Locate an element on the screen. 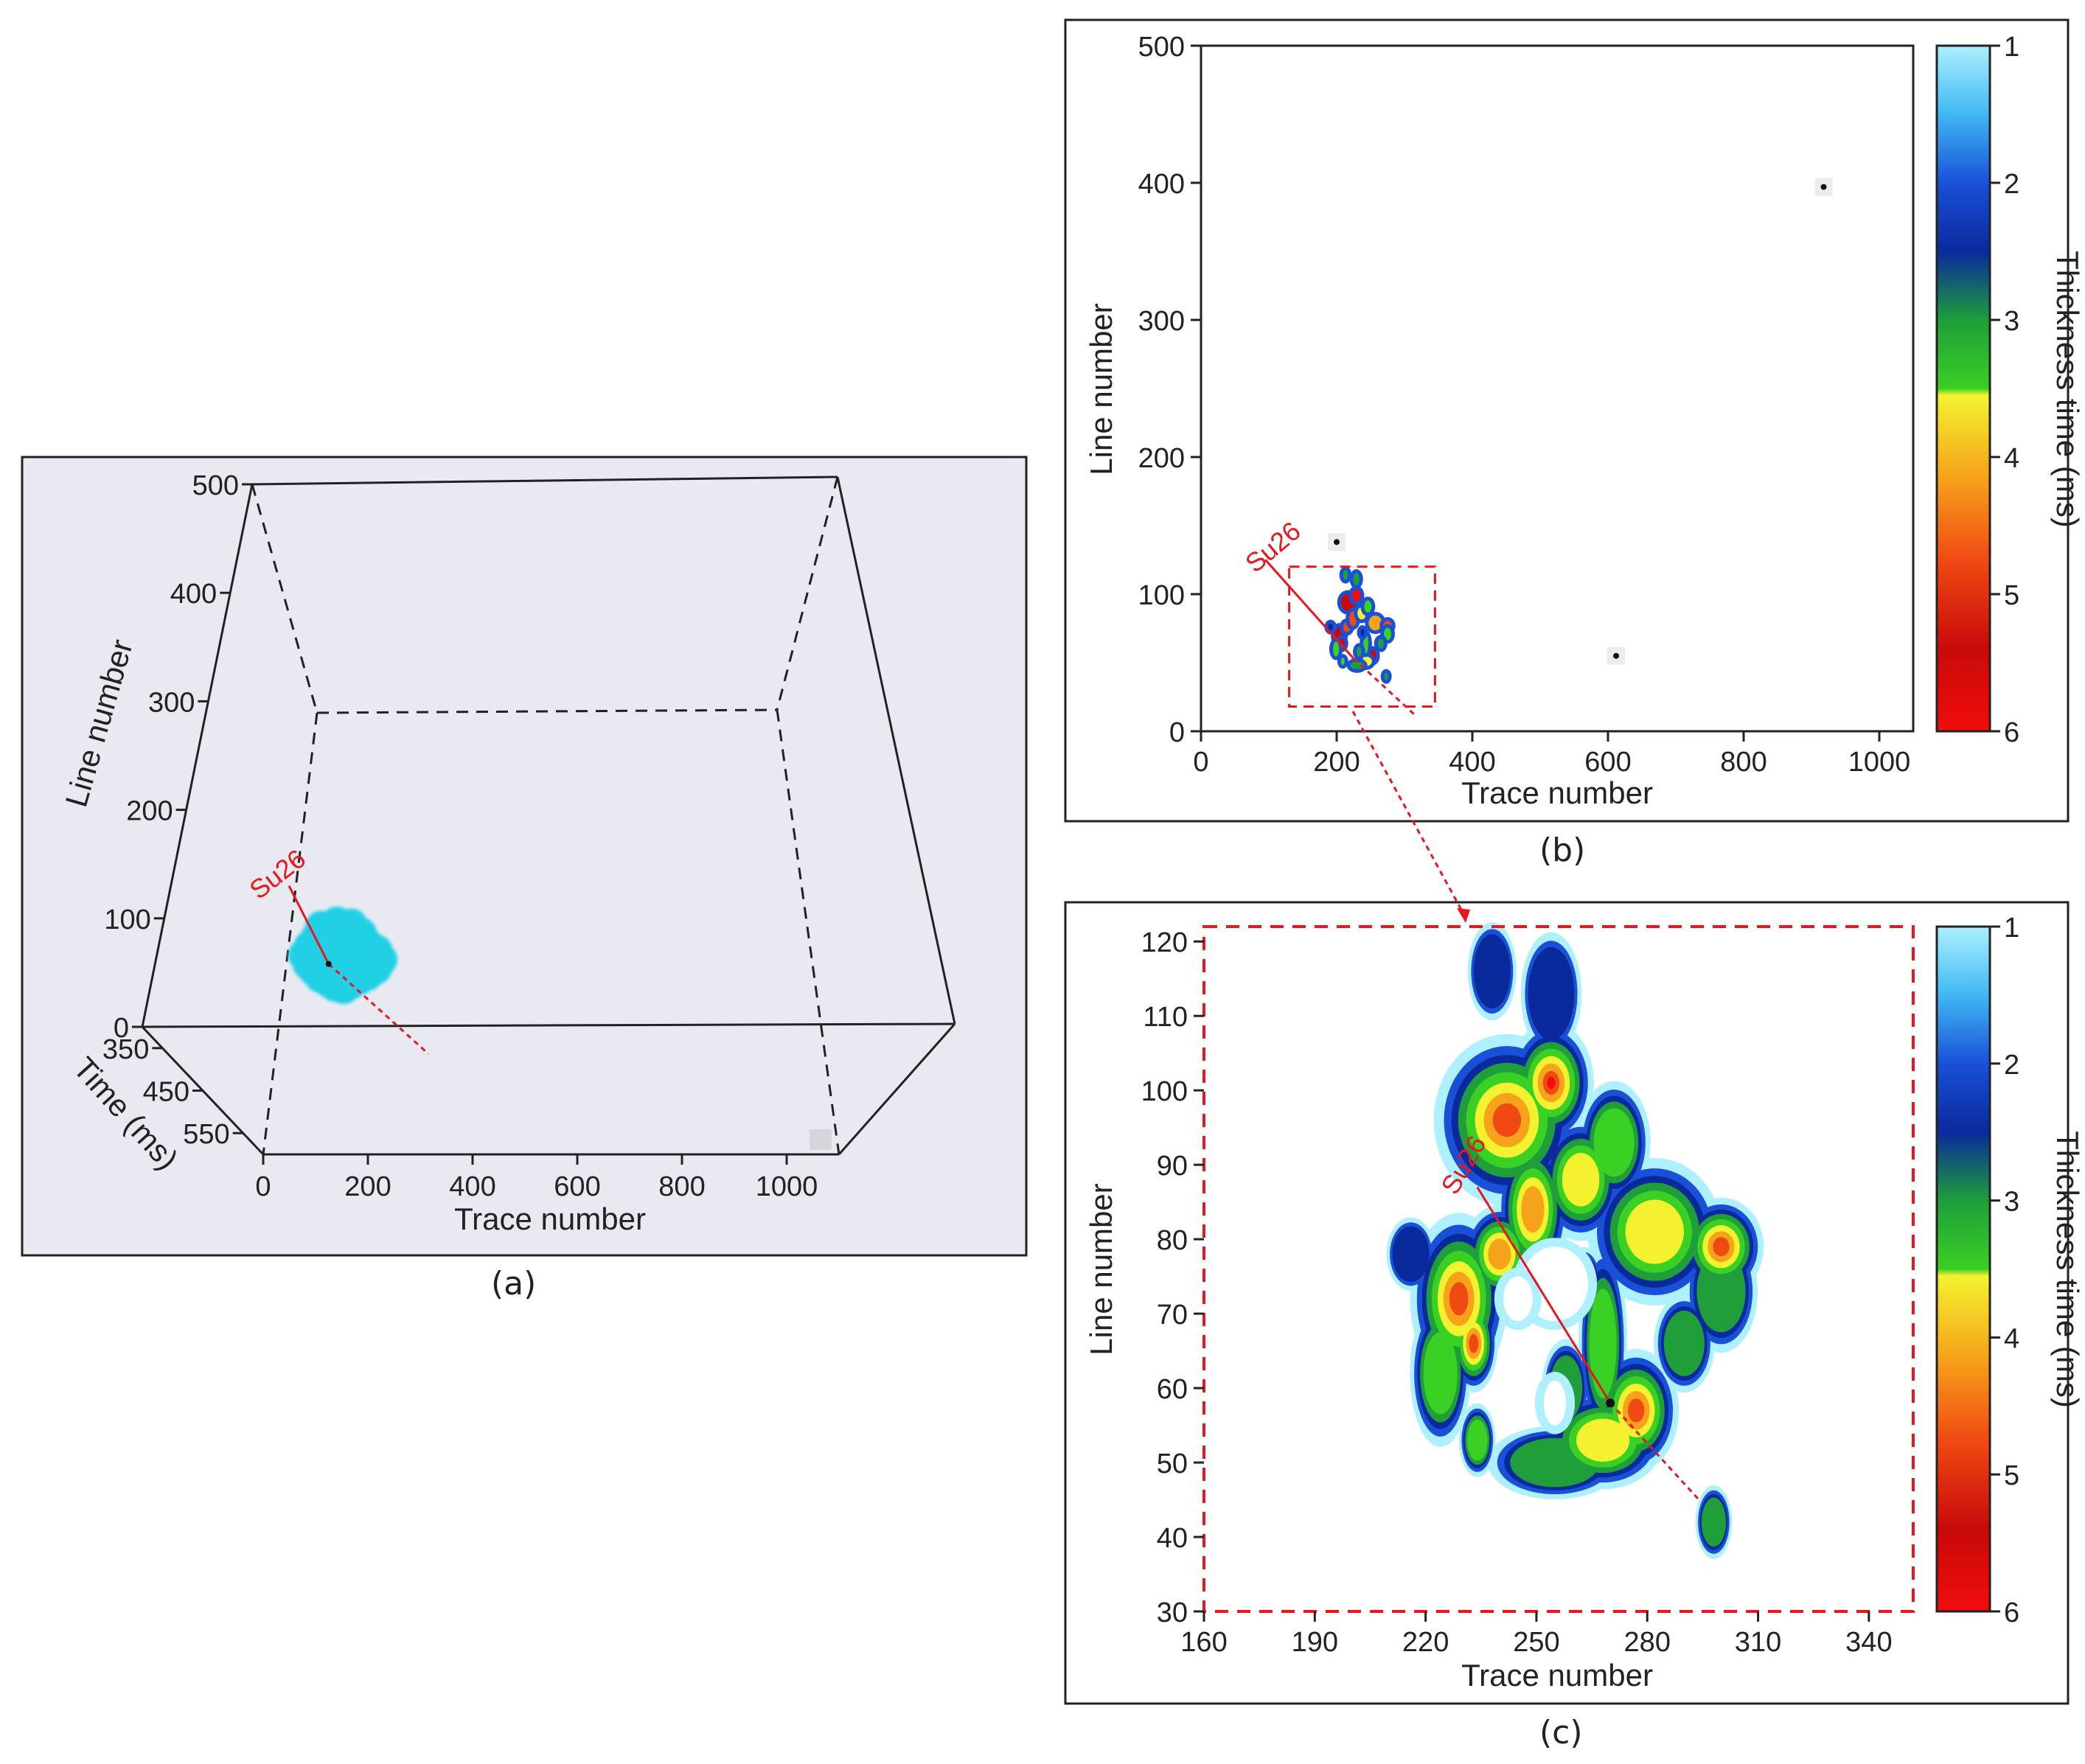  panel-b-plot-area is located at coordinates (1557, 388).